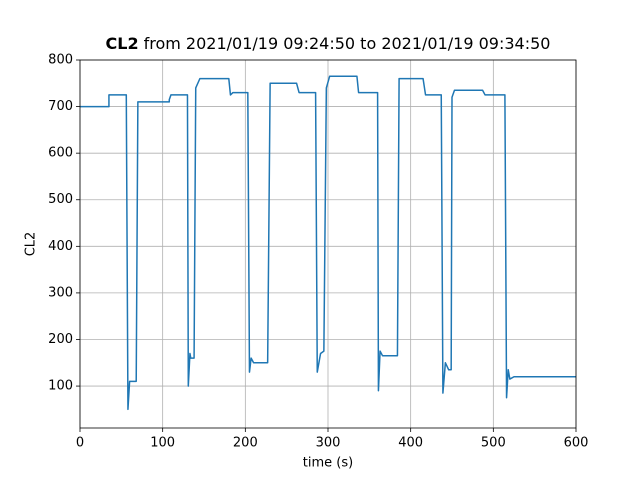 The width and height of the screenshot is (640, 480). What do you see at coordinates (122, 43) in the screenshot?
I see `title-bold: CL2` at bounding box center [122, 43].